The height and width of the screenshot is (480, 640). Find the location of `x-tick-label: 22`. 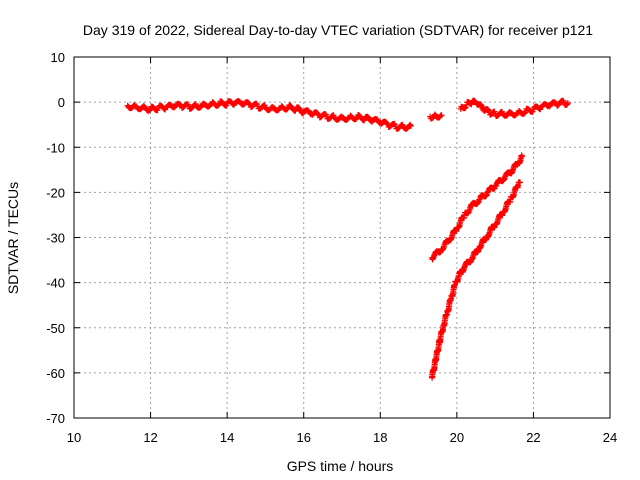

x-tick-label: 22 is located at coordinates (533, 437).